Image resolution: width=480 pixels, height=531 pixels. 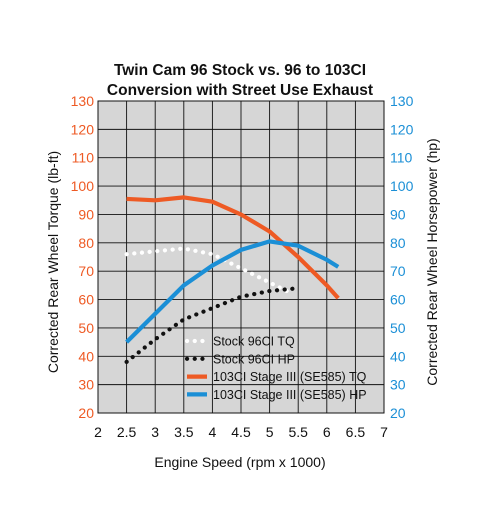 I want to click on y-tick-label-left: 100, so click(x=83, y=186).